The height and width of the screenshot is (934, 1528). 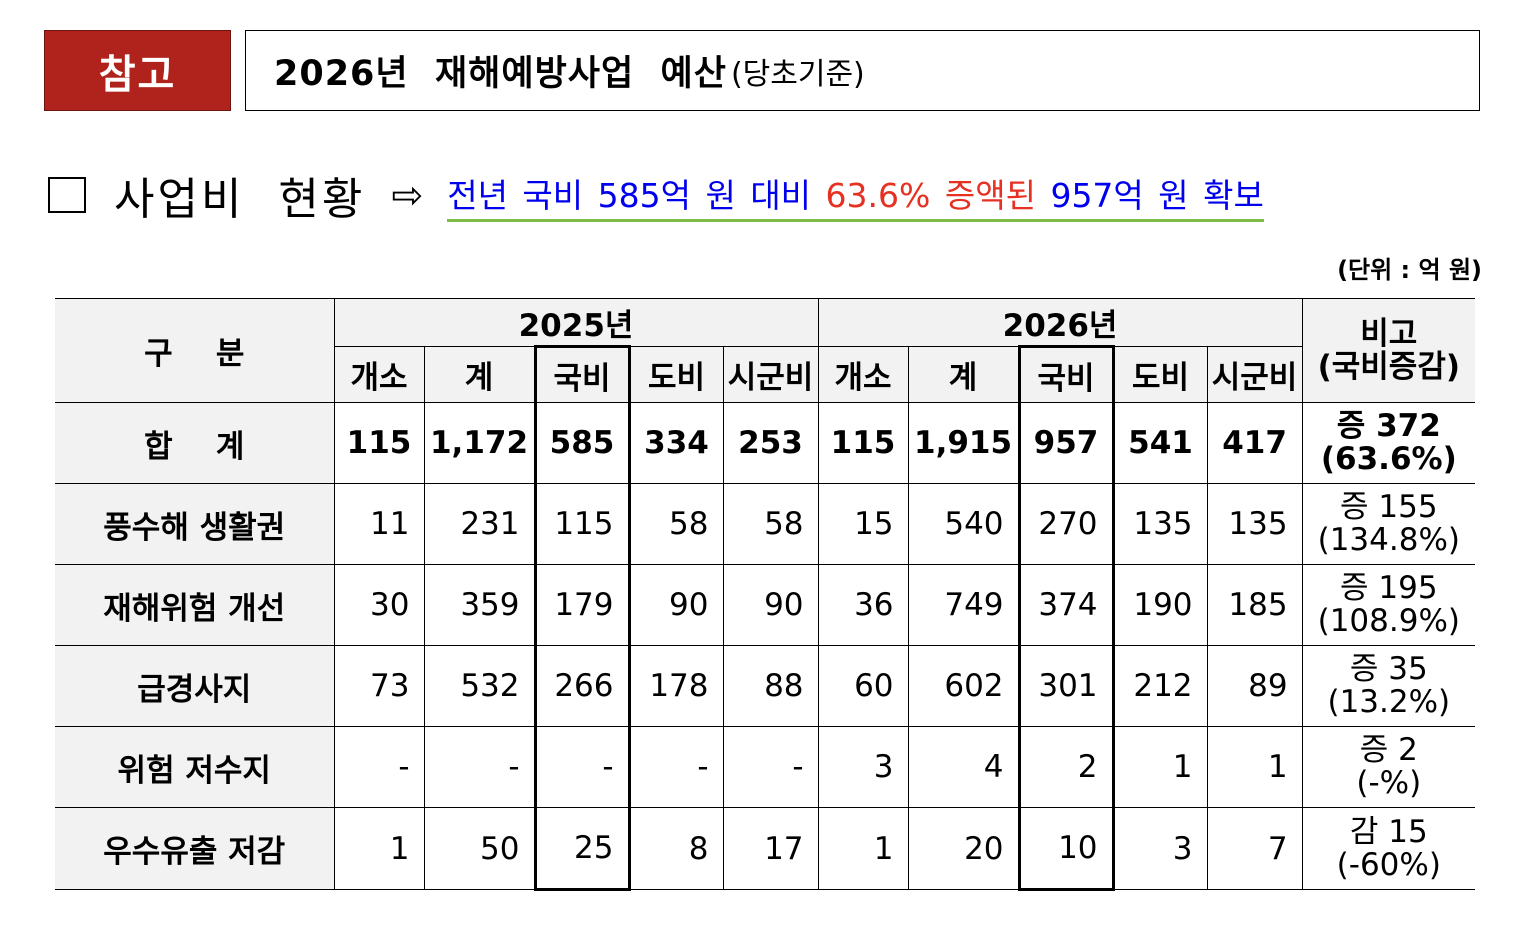 What do you see at coordinates (770, 848) in the screenshot?
I see `table-cell: 17` at bounding box center [770, 848].